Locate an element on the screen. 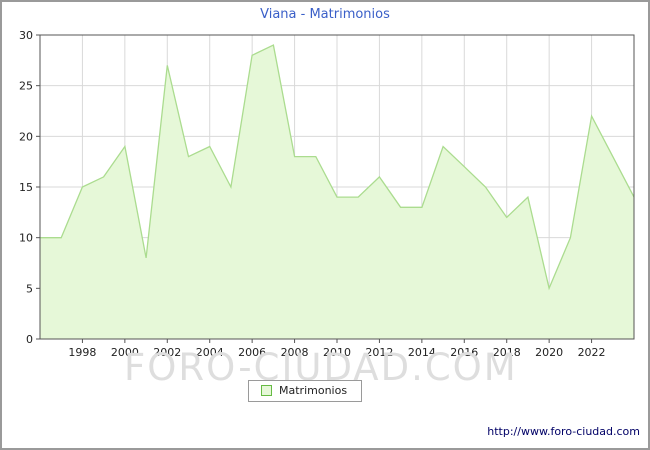  footer-url: http://www.foro-ciudad.com is located at coordinates (563, 431).